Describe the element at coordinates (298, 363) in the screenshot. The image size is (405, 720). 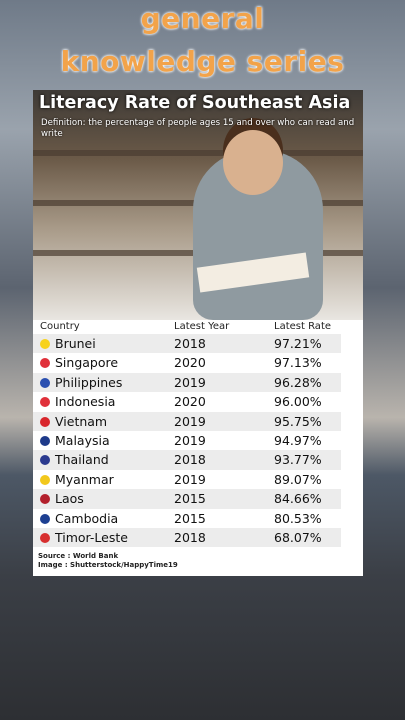
I see `rate: 97.13%` at that location.